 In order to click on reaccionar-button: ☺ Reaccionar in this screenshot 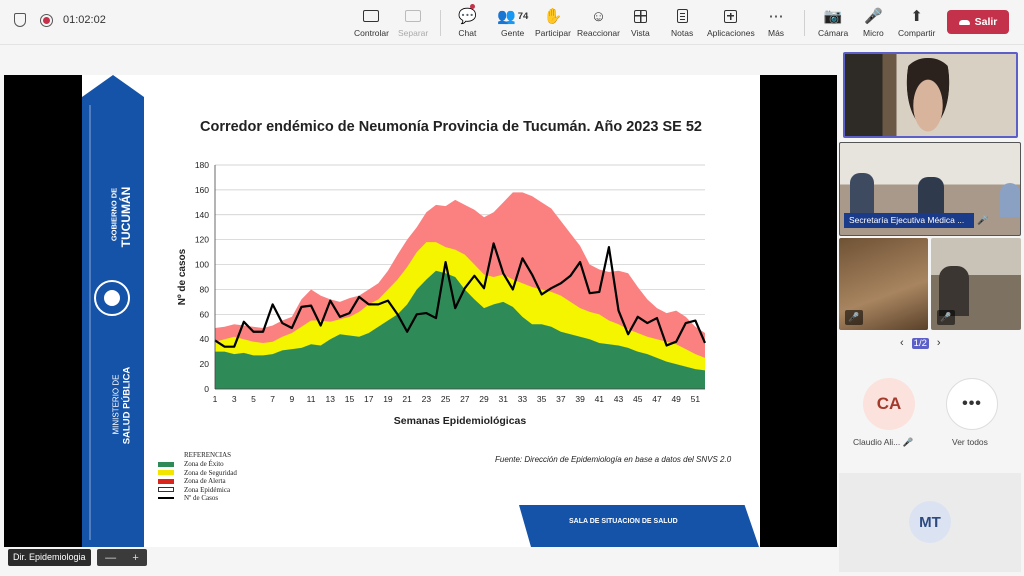, I will do `click(598, 22)`.